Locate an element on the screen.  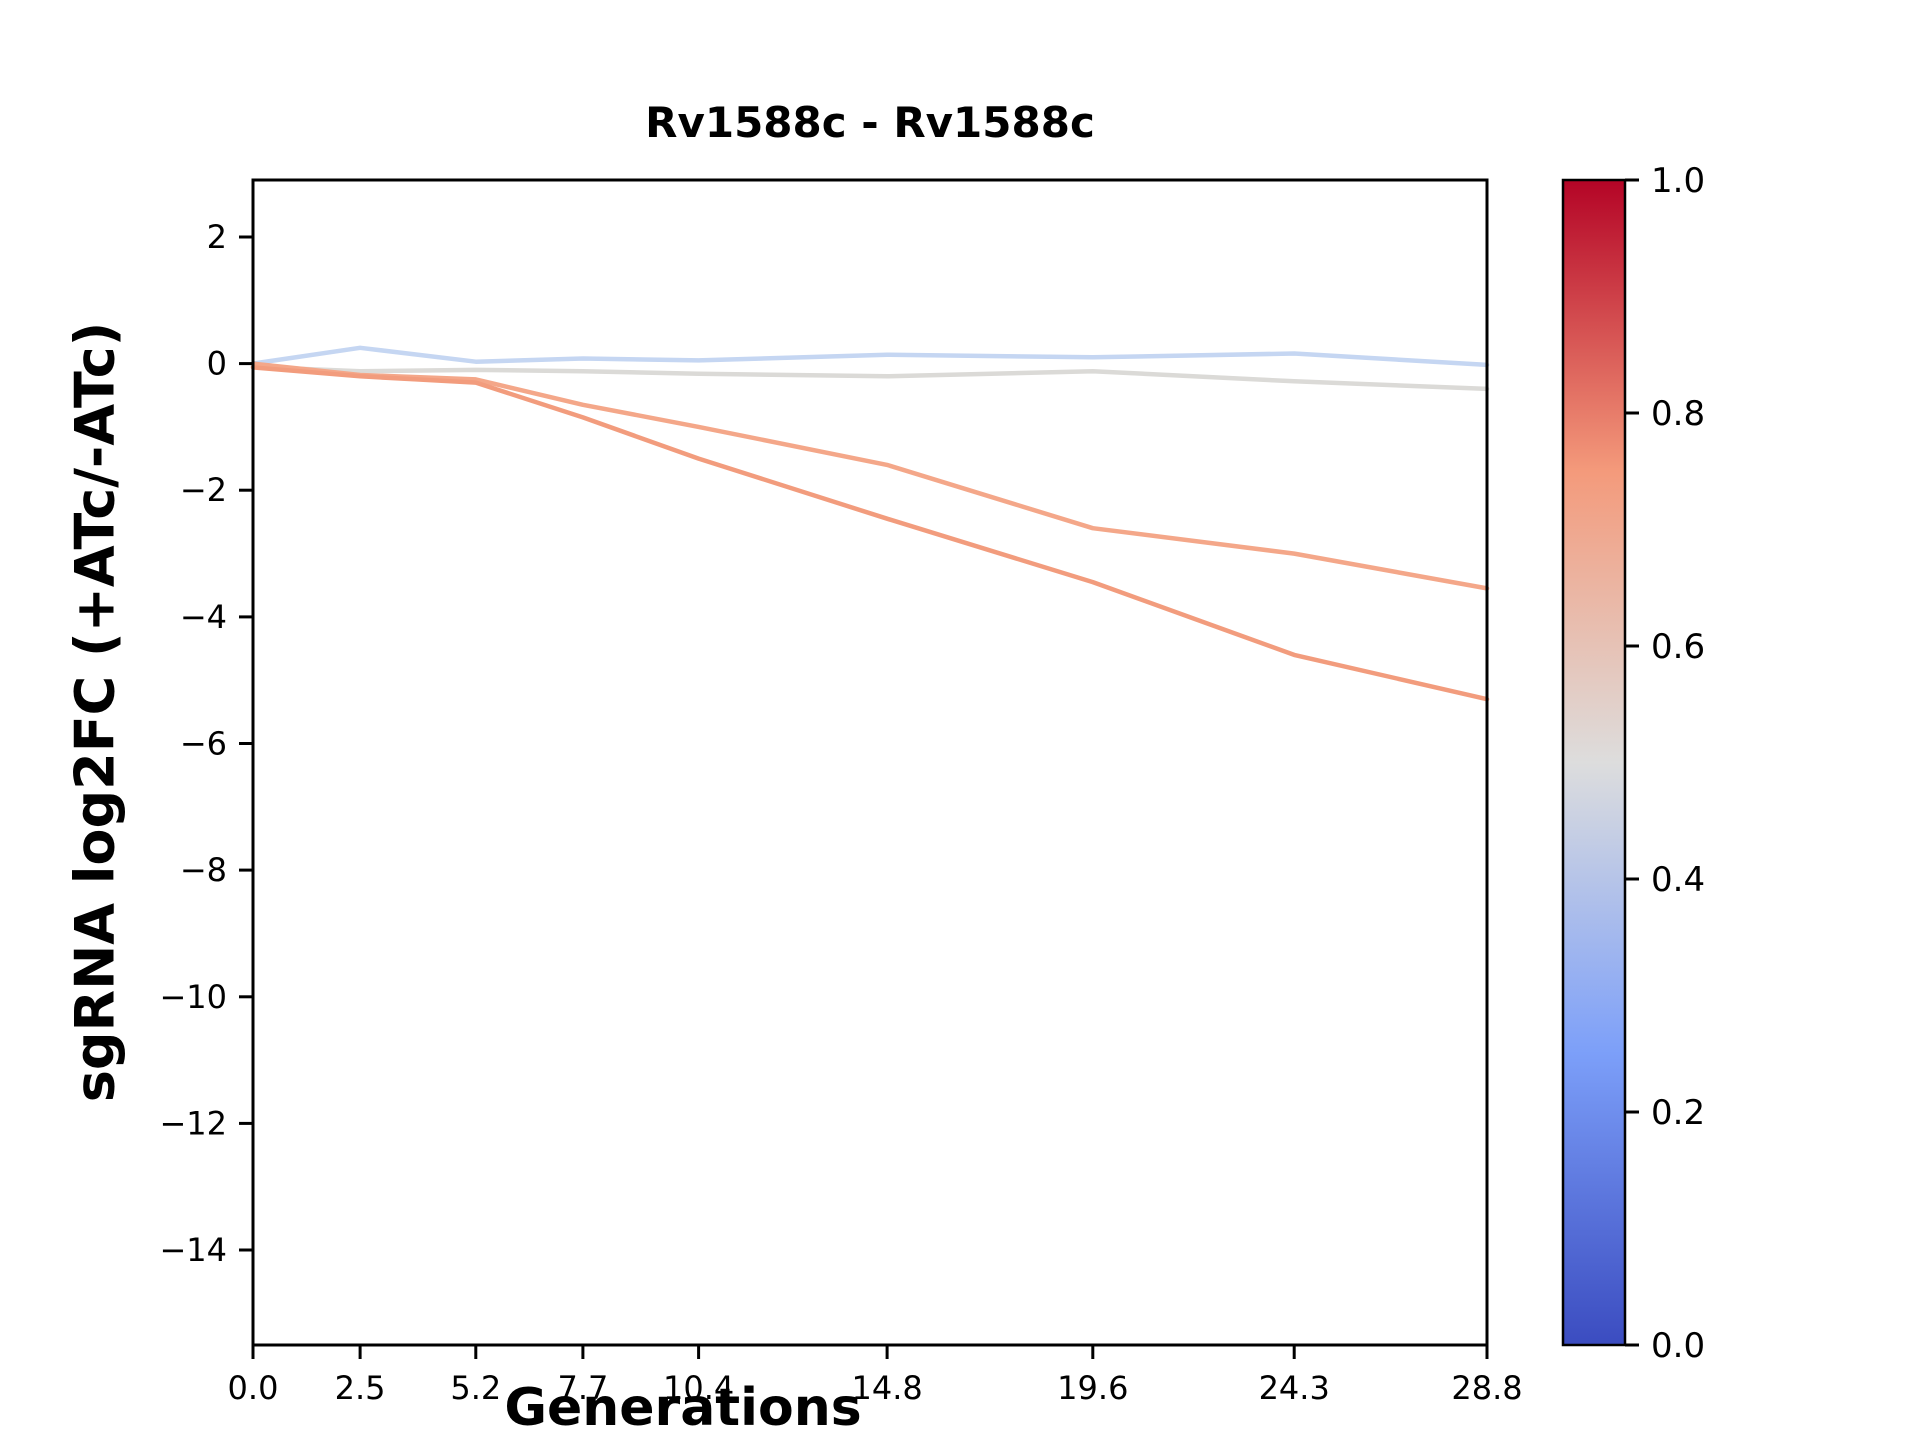
x-tick-label: 2.5 is located at coordinates (360, 1388).